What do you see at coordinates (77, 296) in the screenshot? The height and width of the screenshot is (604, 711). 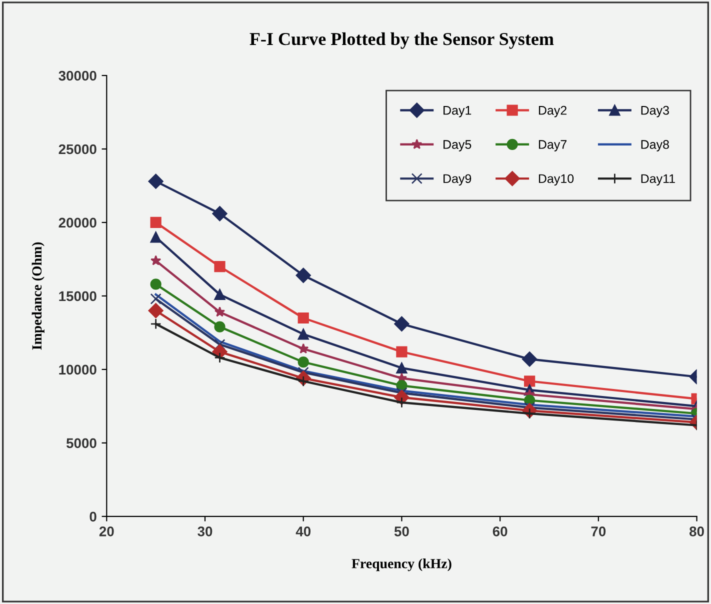 I see `y-tick-label: 15000` at bounding box center [77, 296].